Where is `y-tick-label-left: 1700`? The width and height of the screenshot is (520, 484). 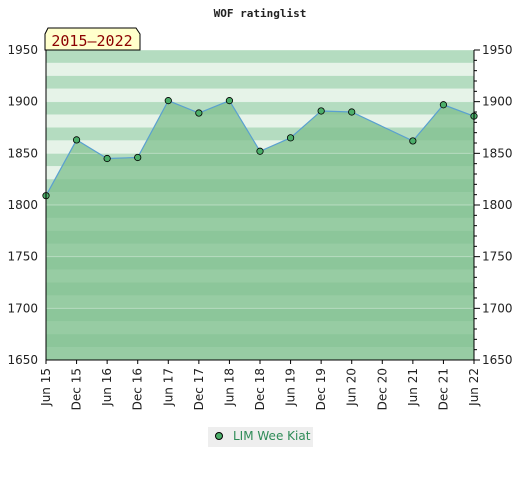 y-tick-label-left: 1700 is located at coordinates (22, 308).